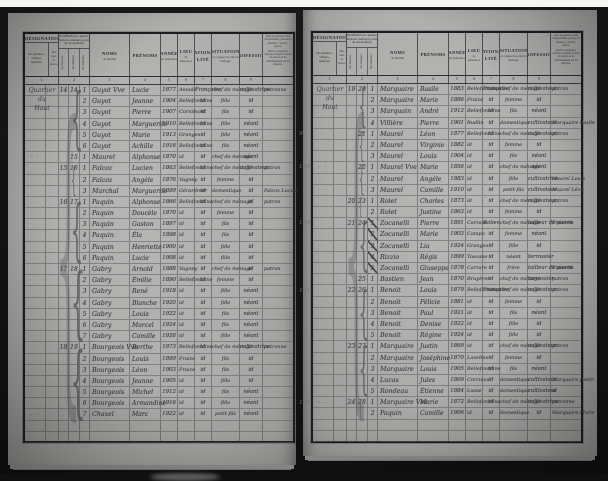  I want to click on cell-men: 18, so click(74, 270).